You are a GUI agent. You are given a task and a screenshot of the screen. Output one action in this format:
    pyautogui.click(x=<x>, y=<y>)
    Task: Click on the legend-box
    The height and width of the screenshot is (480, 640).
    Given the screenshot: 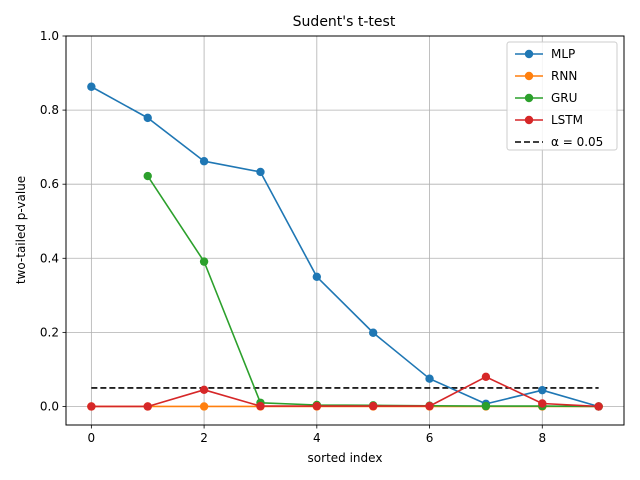 What is the action you would take?
    pyautogui.click(x=562, y=96)
    